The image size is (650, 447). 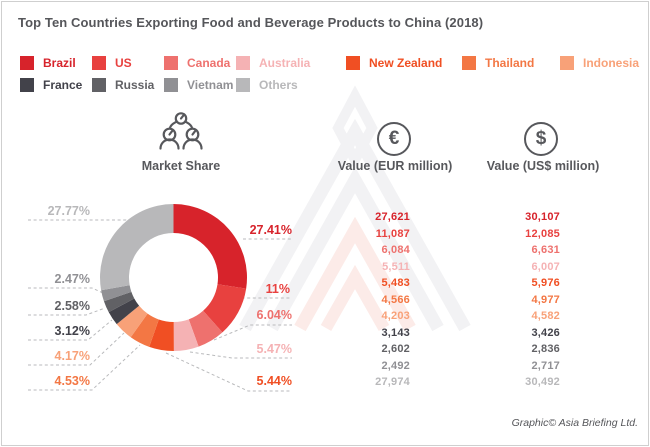 What do you see at coordinates (395, 283) in the screenshot?
I see `eur-value-new-zealand: 5,483` at bounding box center [395, 283].